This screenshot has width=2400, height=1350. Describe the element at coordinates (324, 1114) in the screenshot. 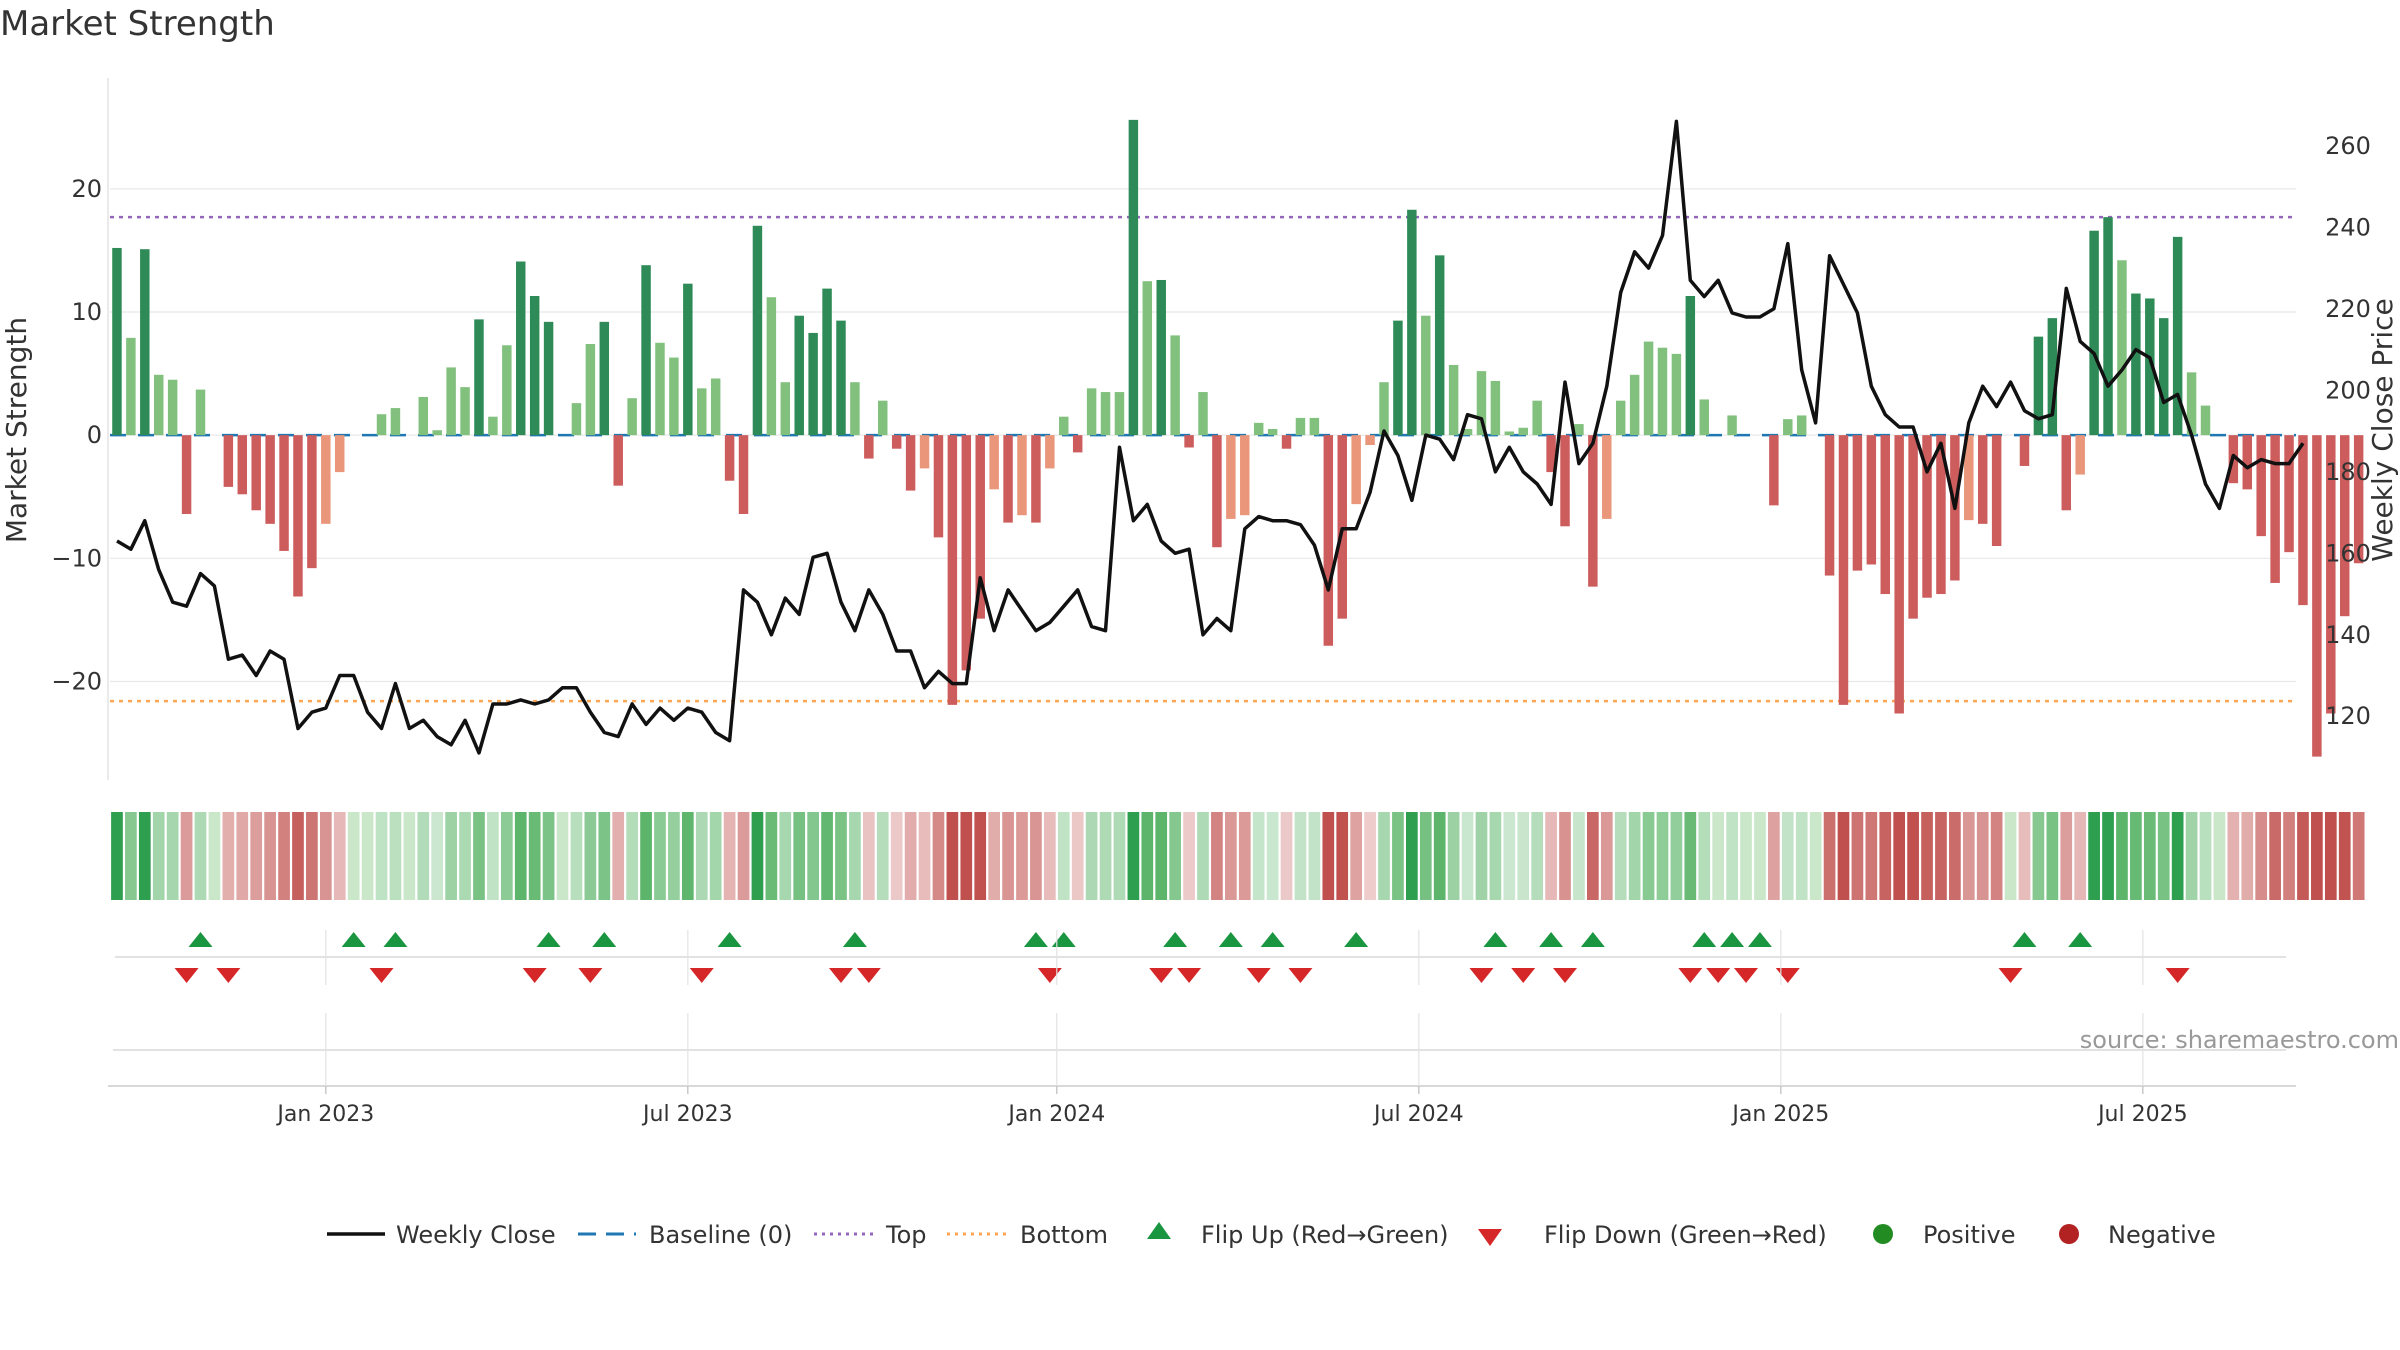

I see `x-tick-label: Jan 2023` at that location.